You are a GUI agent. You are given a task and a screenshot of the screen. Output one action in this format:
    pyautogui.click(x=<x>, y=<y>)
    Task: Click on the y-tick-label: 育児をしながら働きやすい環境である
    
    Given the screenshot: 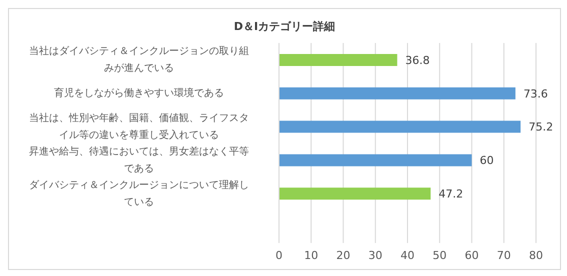 What is the action you would take?
    pyautogui.click(x=139, y=92)
    